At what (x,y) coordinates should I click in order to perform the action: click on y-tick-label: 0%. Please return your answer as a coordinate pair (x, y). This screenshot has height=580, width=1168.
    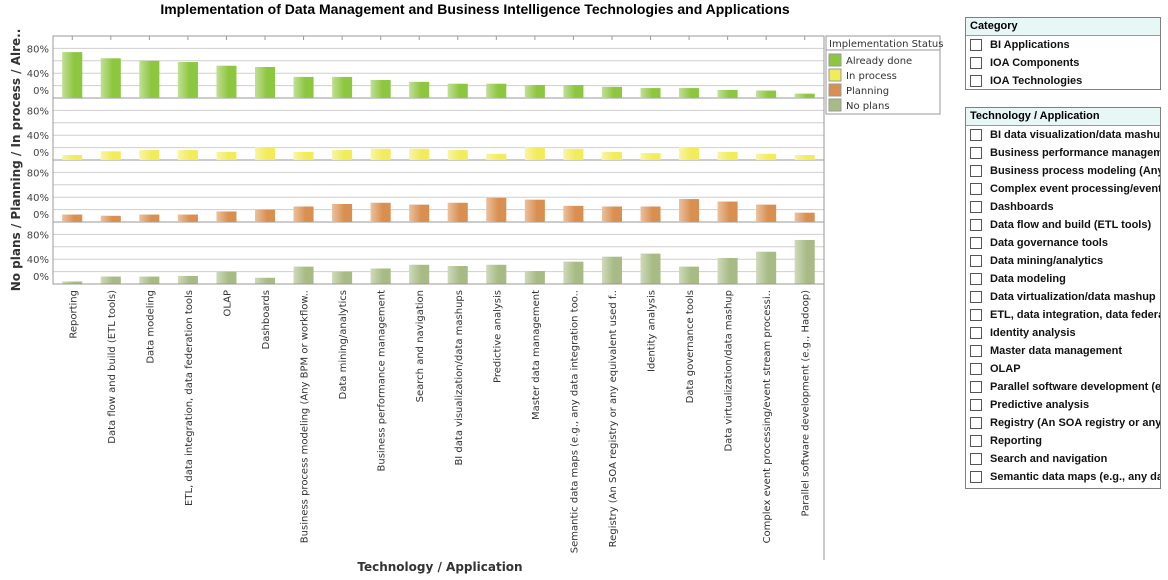
    Looking at the image, I should click on (41, 153).